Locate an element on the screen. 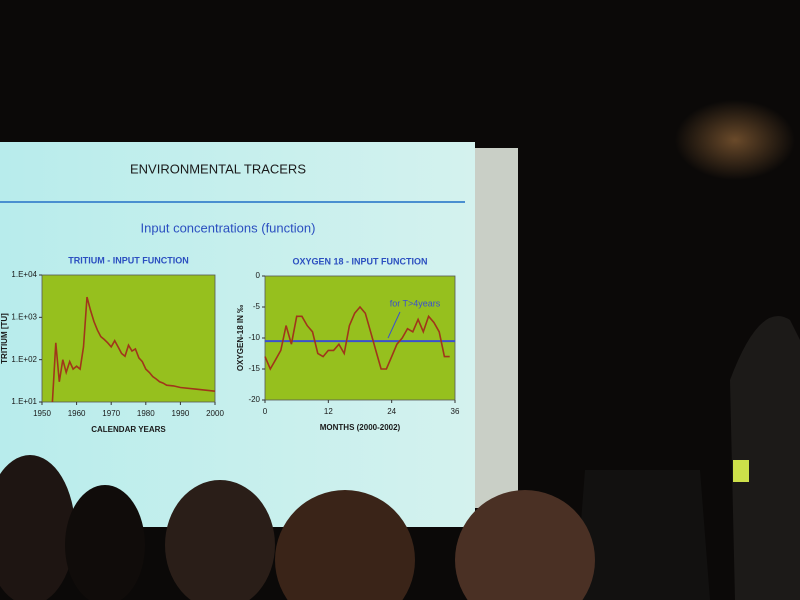  slide-subtitle: Input concentrations (function) is located at coordinates (228, 227).